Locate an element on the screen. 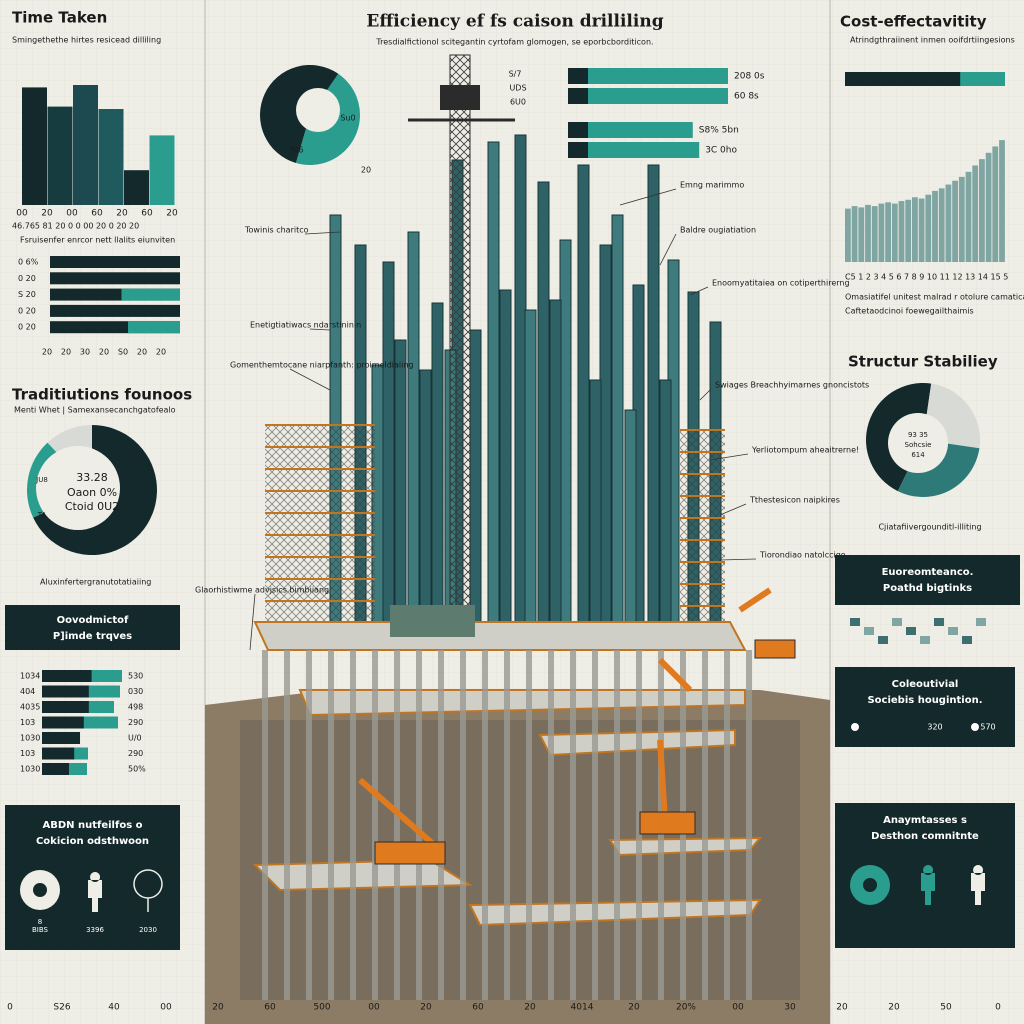 The image size is (1024, 1024). notice-text: Coleoutivial is located at coordinates (925, 684).